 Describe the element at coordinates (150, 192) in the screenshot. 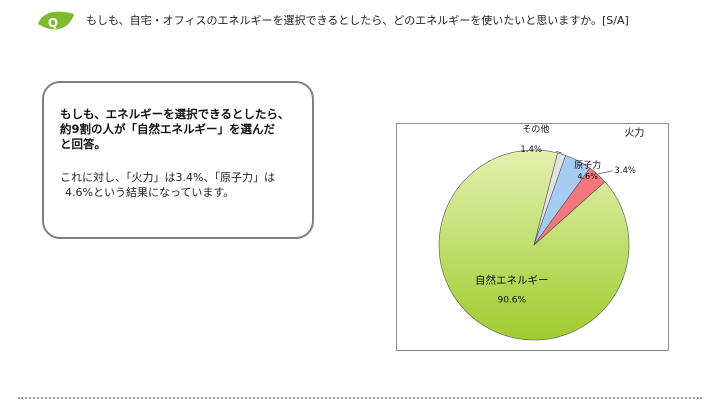

I see `summary-body-line: 4.6%という結果になっています。` at that location.